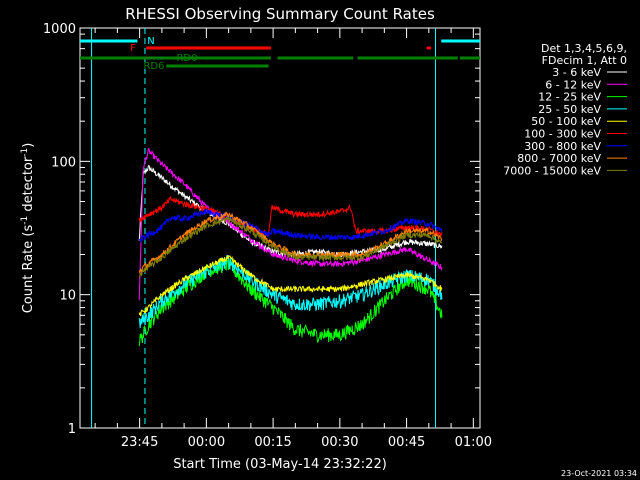 The height and width of the screenshot is (480, 640). I want to click on y-axis-label: Count Rate (s-1 detector-1), so click(28, 228).